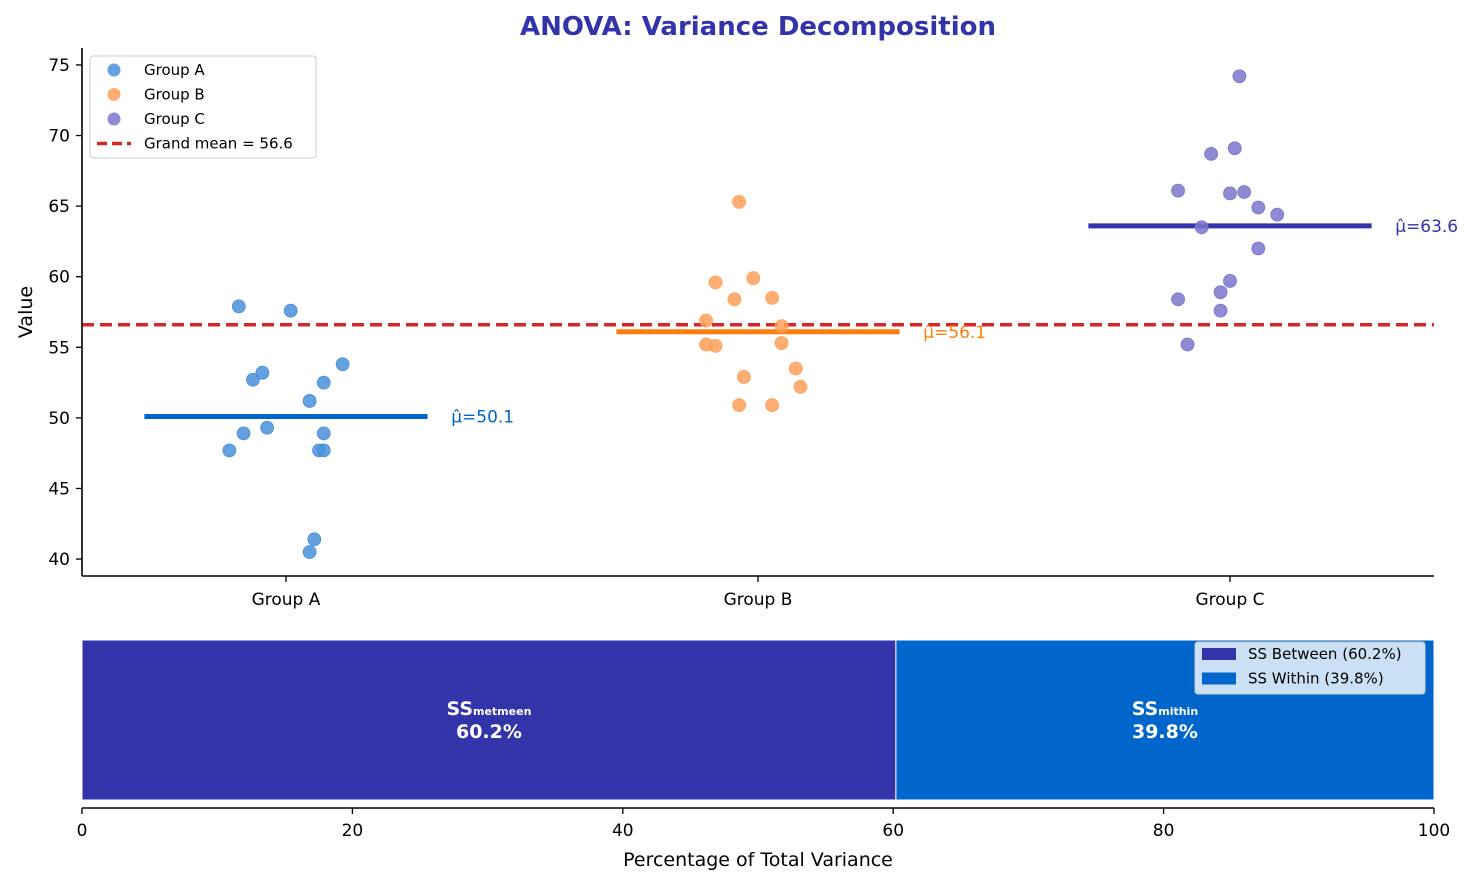  Describe the element at coordinates (353, 831) in the screenshot. I see `bar-x-tick-label: 20` at that location.